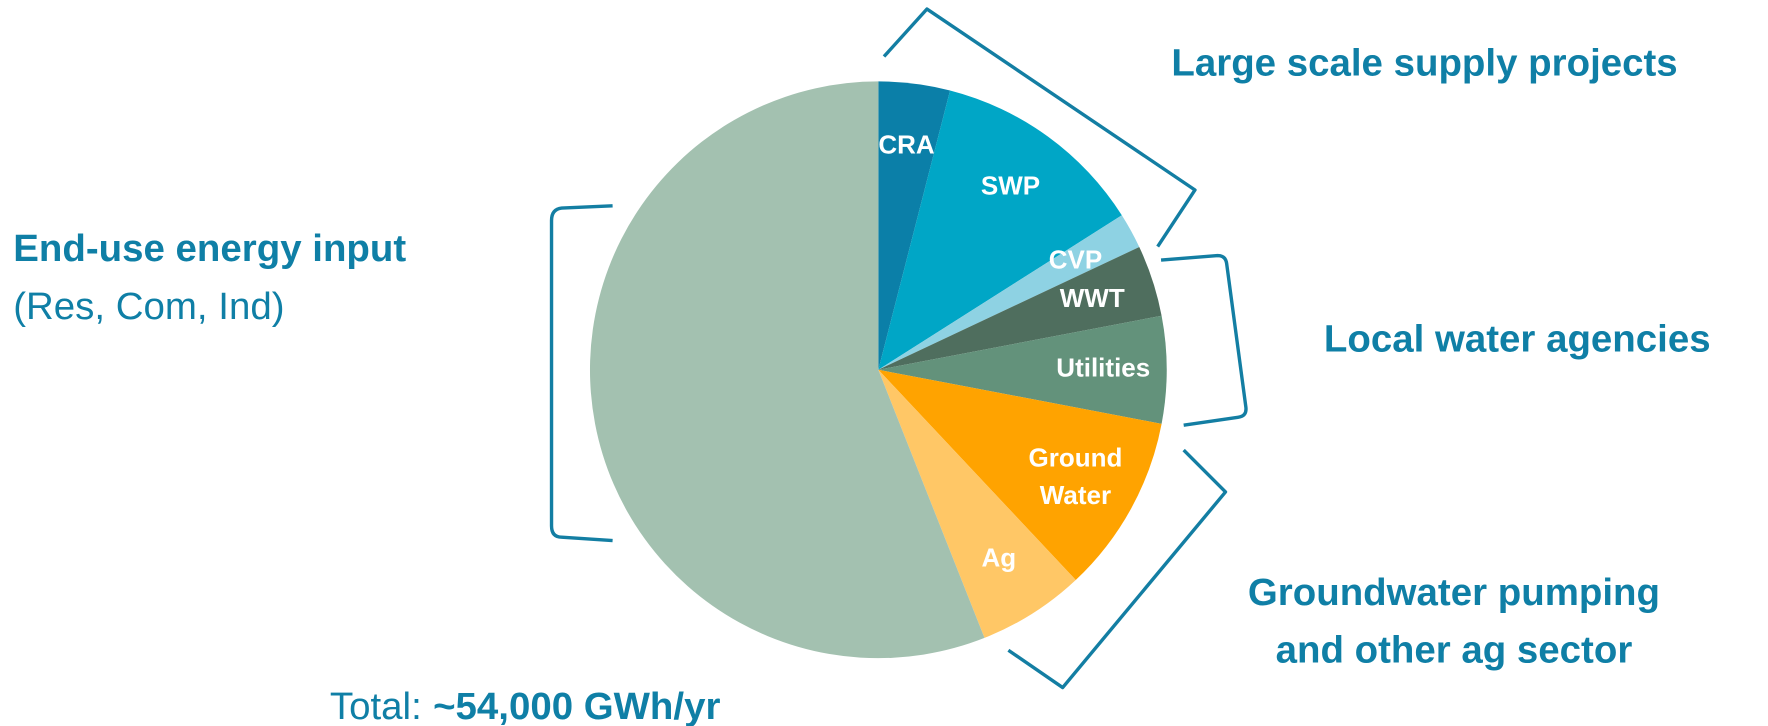 The image size is (1768, 726). I want to click on annotation: End-use energy input, so click(209, 248).